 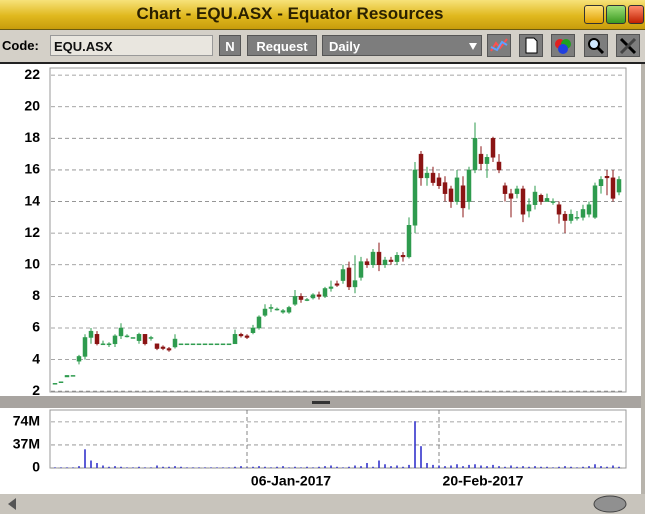 I want to click on tools-button, so click(x=628, y=45).